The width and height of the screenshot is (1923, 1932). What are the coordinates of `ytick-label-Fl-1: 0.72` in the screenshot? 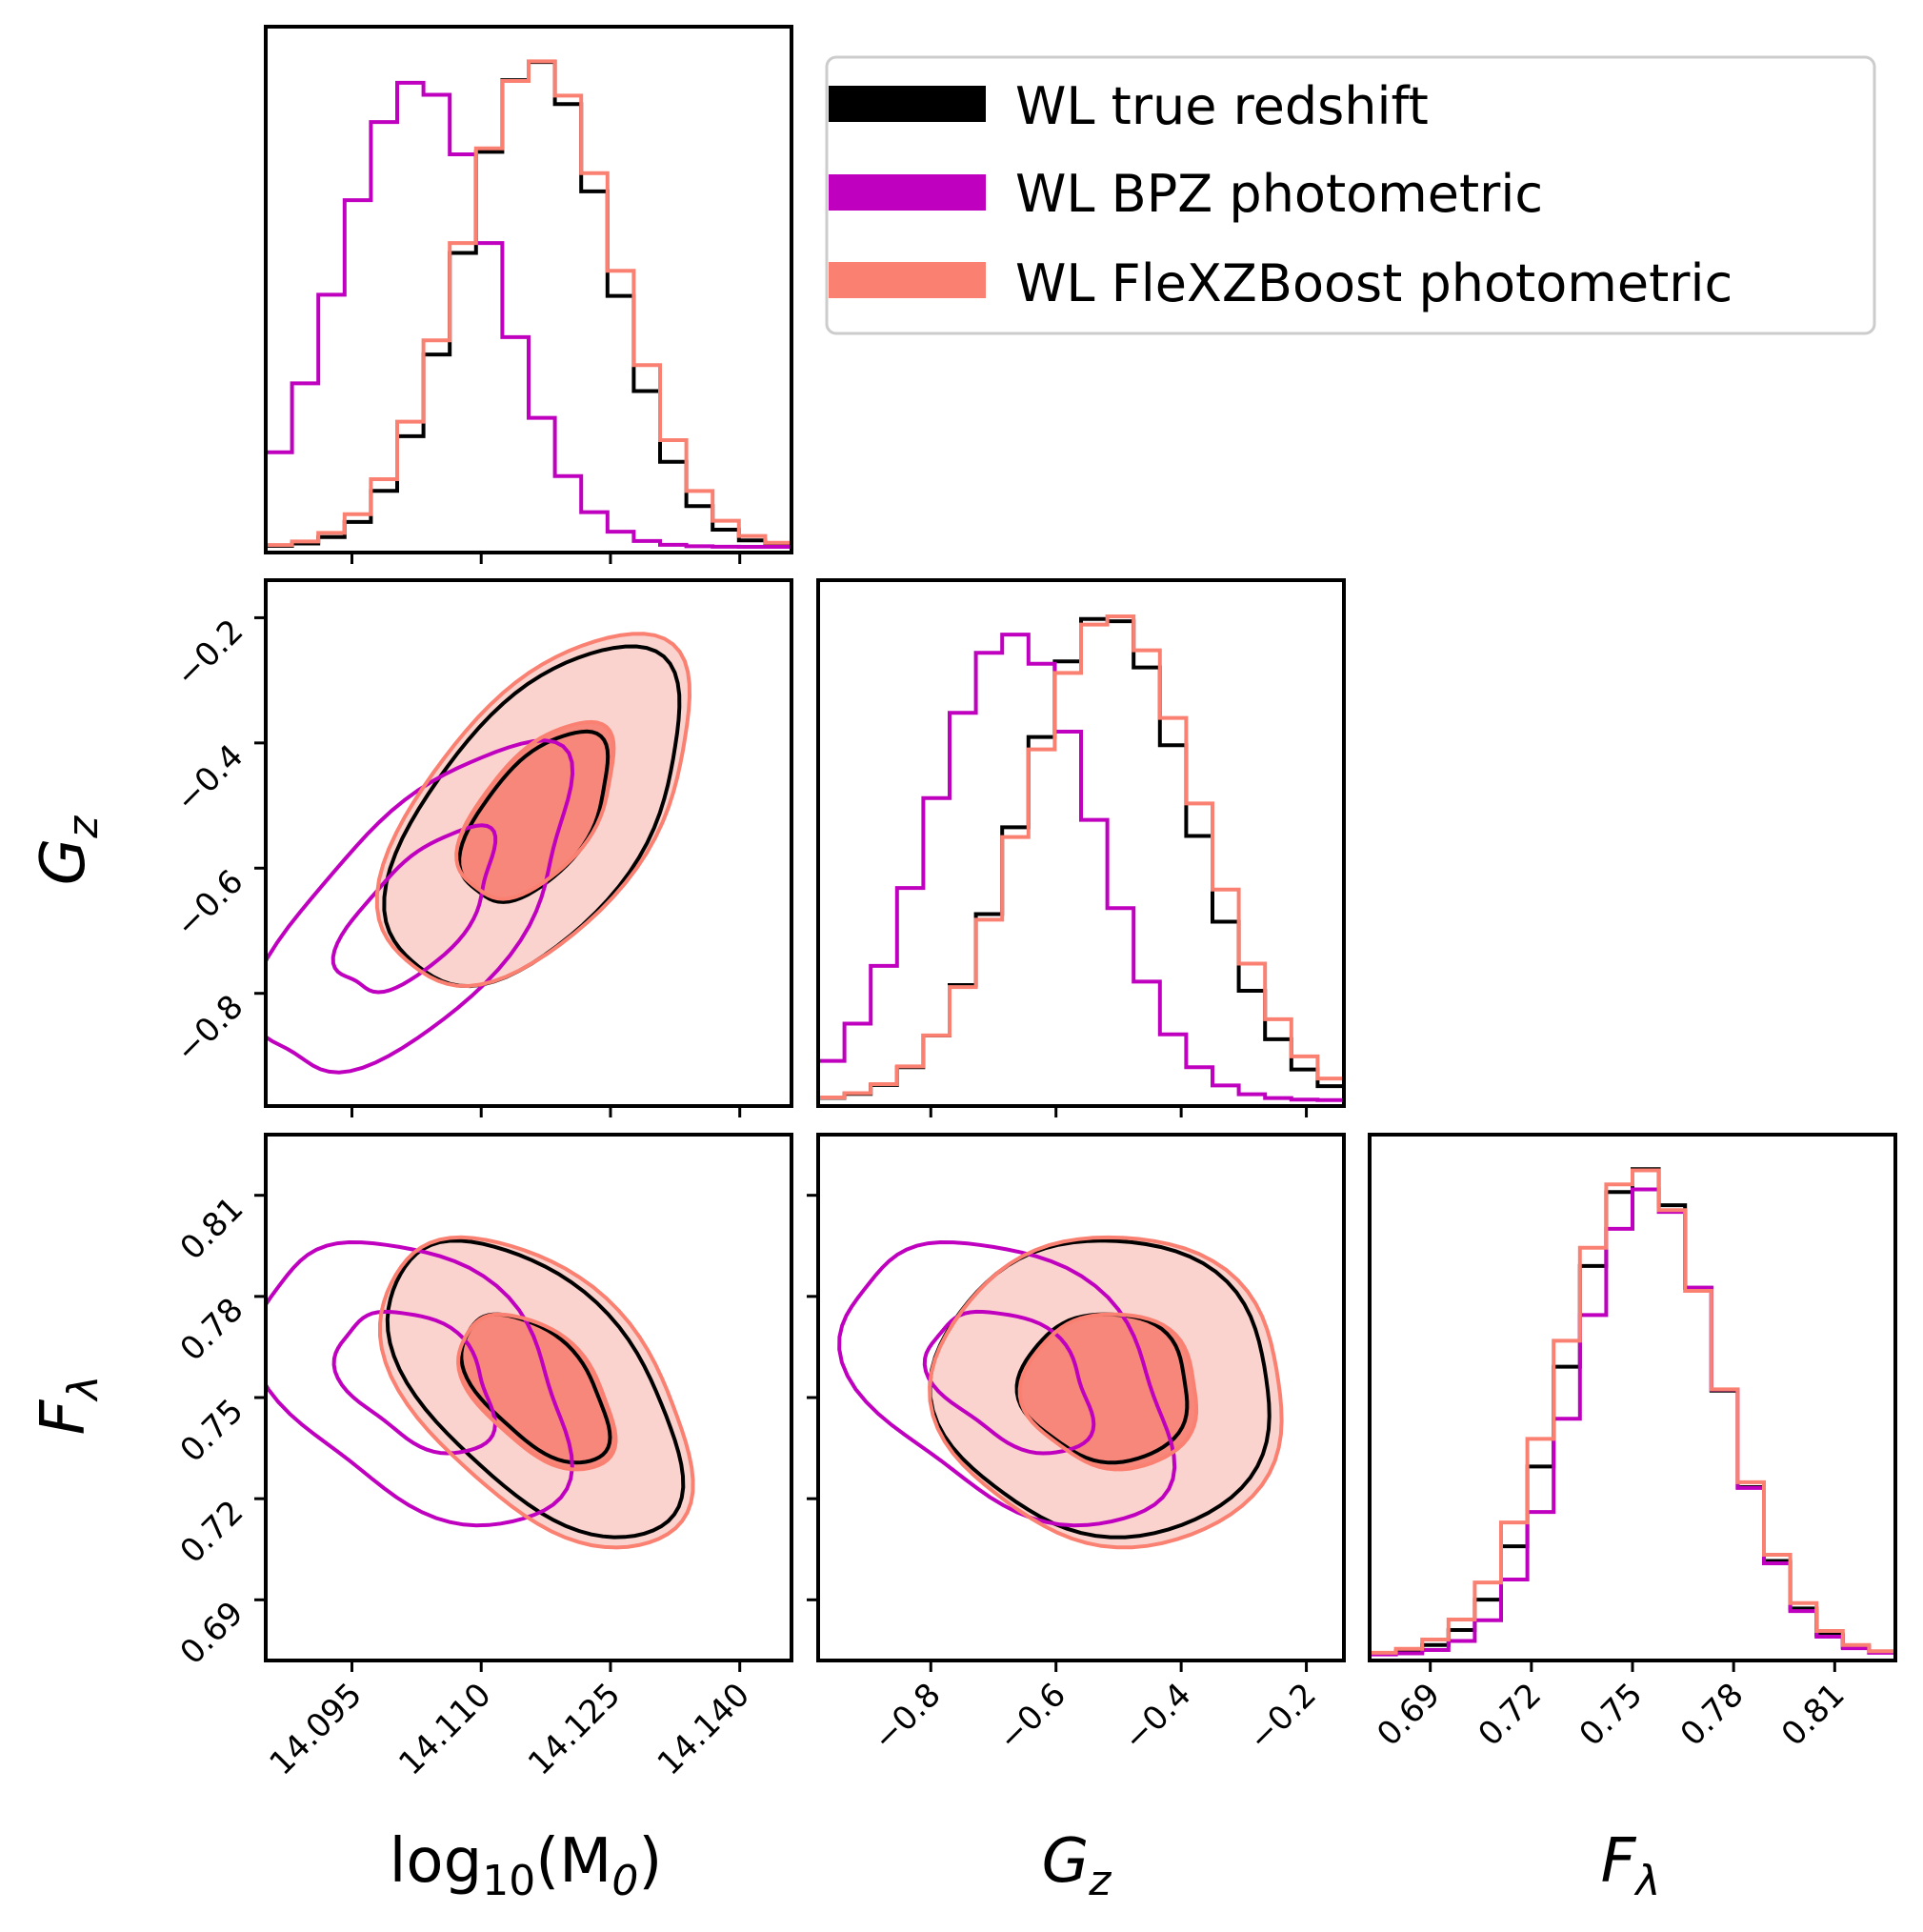 It's located at (212, 1532).